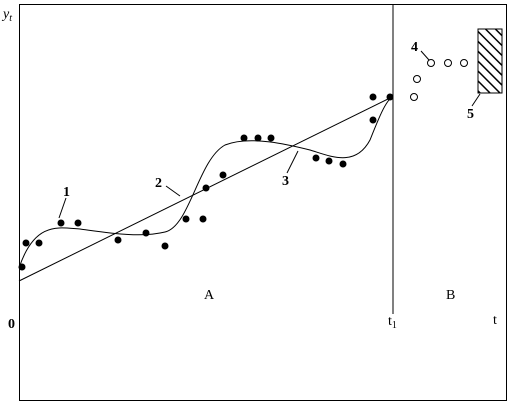 The width and height of the screenshot is (509, 412). What do you see at coordinates (470, 114) in the screenshot?
I see `callout-5-label: 5` at bounding box center [470, 114].